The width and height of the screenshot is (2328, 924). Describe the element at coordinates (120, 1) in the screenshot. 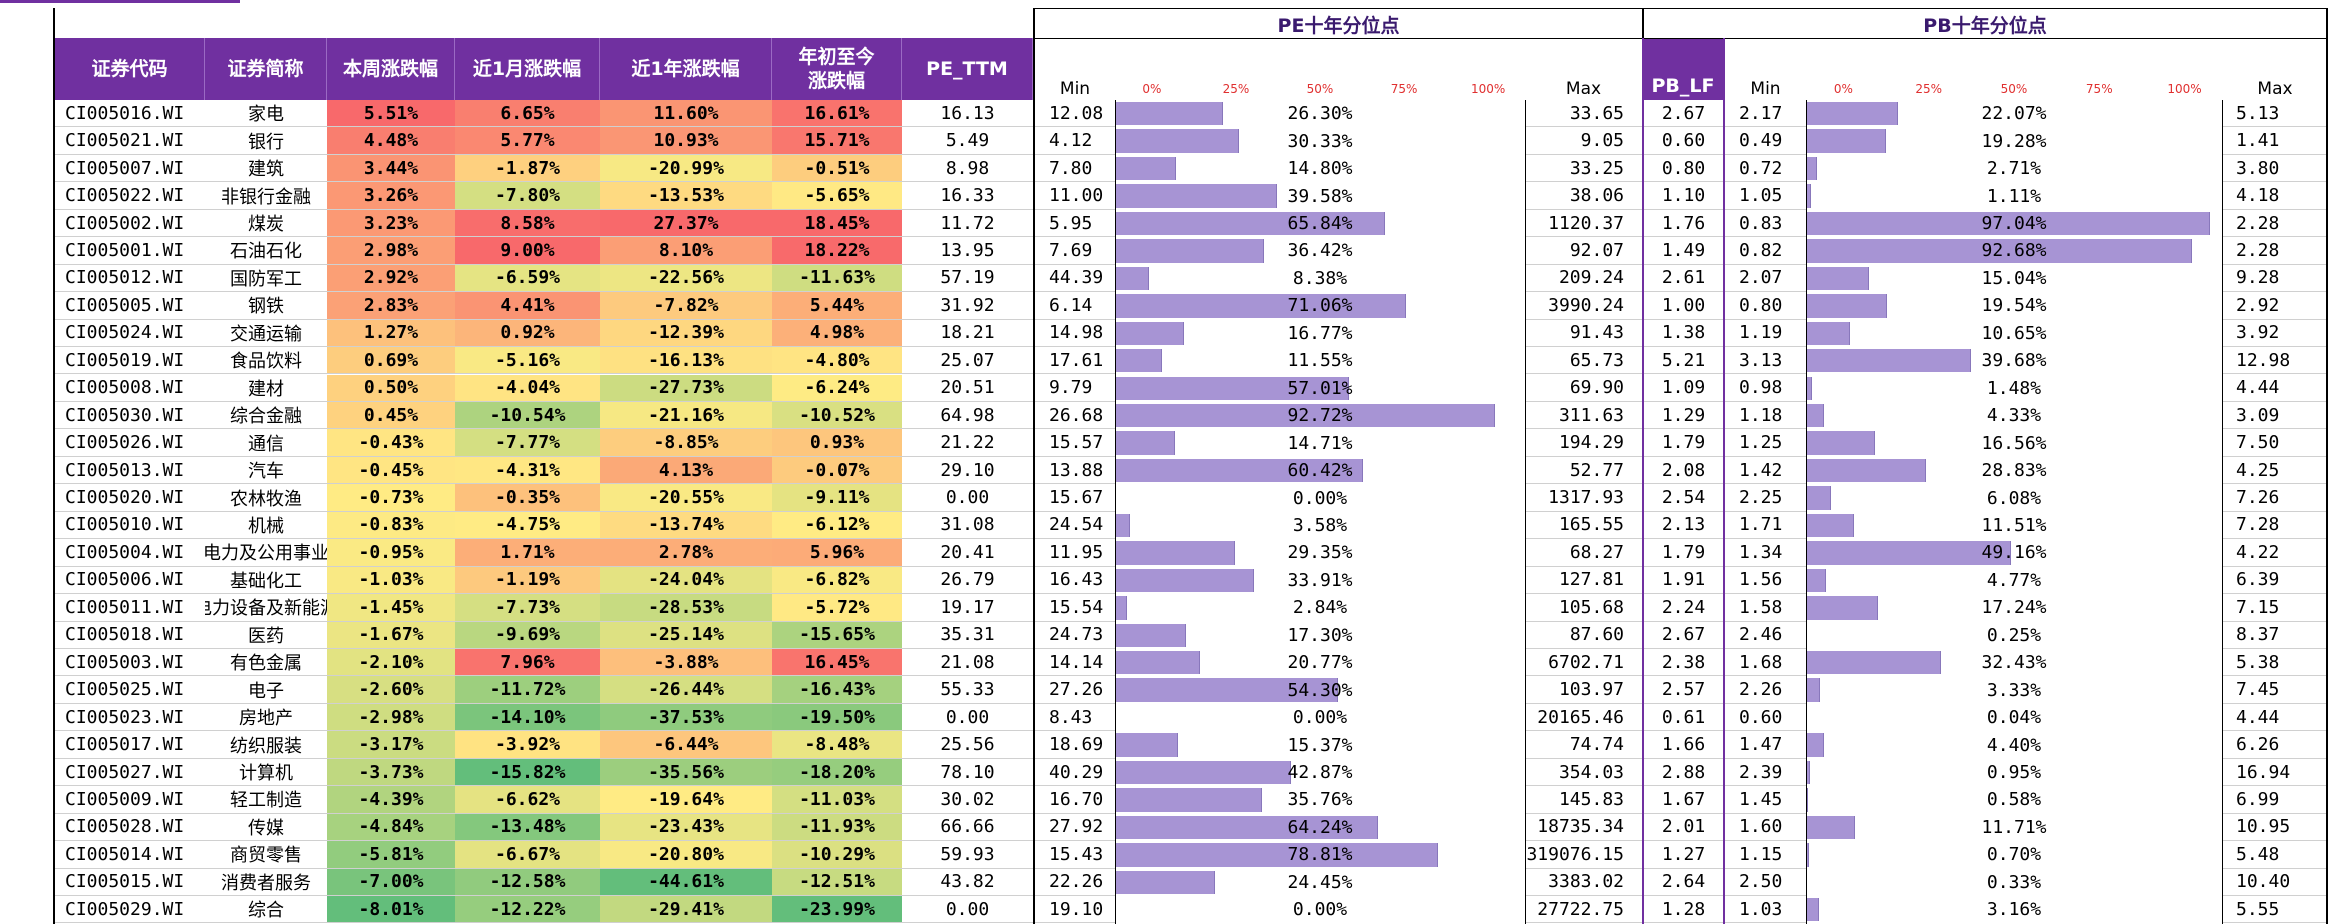

I see `top-accent-line` at that location.